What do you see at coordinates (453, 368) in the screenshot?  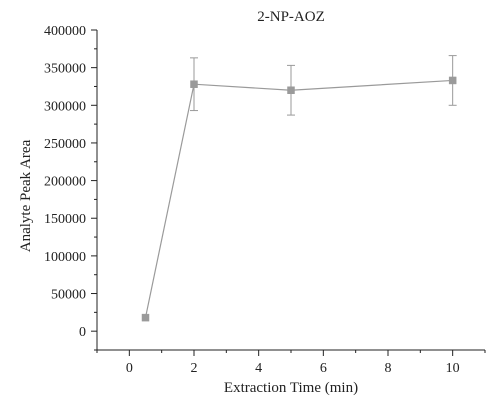 I see `x-tick-label: 10` at bounding box center [453, 368].